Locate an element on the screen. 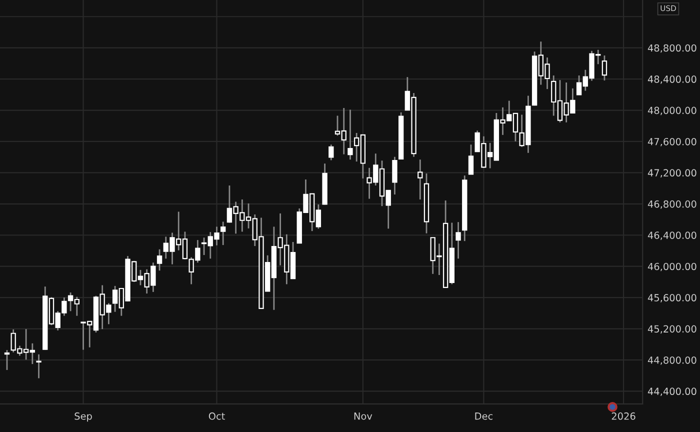 This screenshot has width=700, height=432. x-tick-label: Oct is located at coordinates (216, 416).